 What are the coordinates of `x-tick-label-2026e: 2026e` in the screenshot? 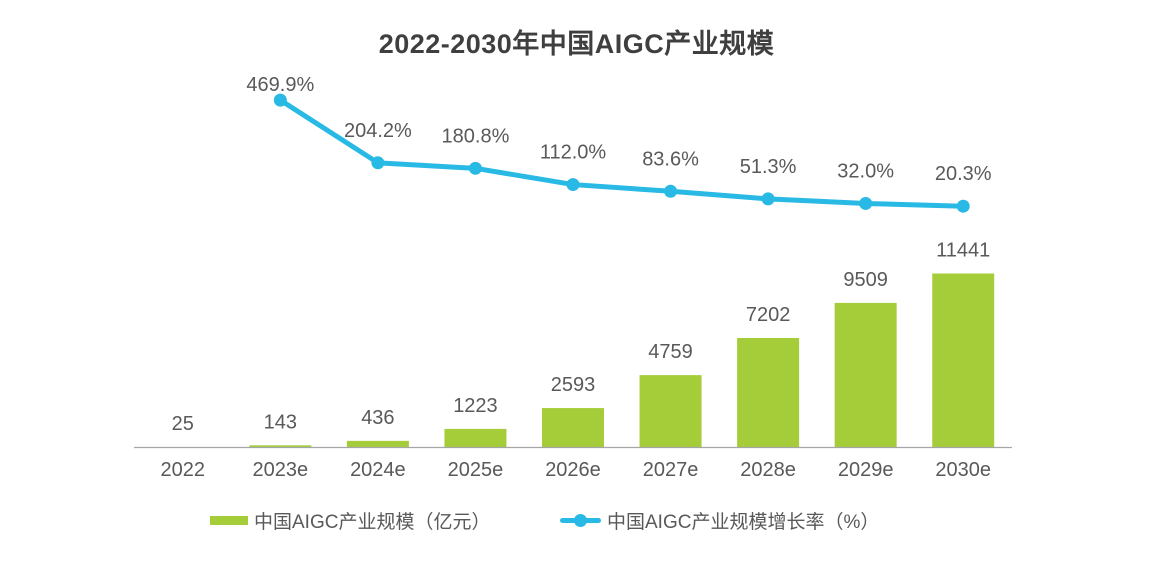 It's located at (573, 470).